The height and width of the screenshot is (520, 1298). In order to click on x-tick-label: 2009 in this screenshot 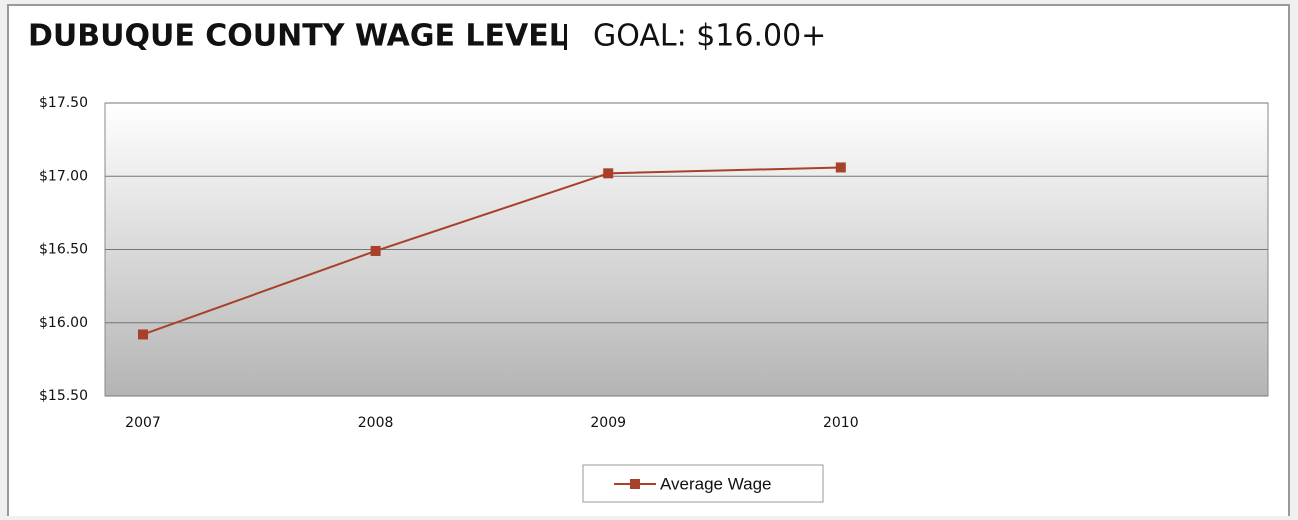, I will do `click(608, 423)`.